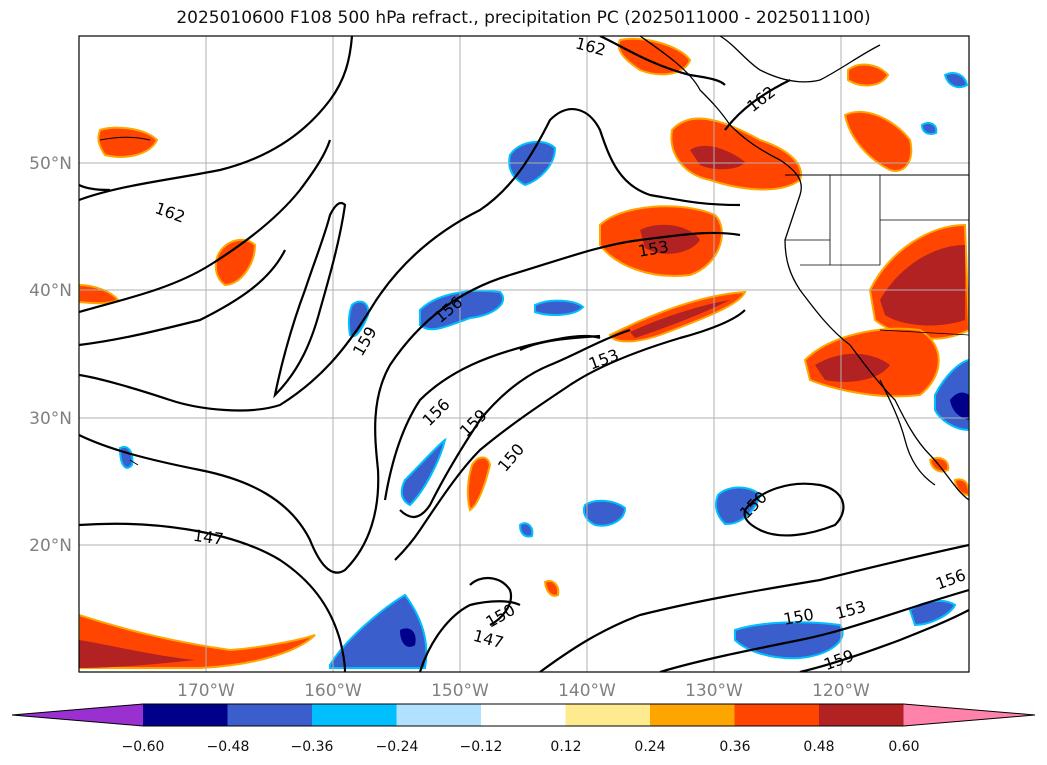 The image size is (1047, 765). I want to click on colorbar-tick-label: −0.12, so click(481, 747).